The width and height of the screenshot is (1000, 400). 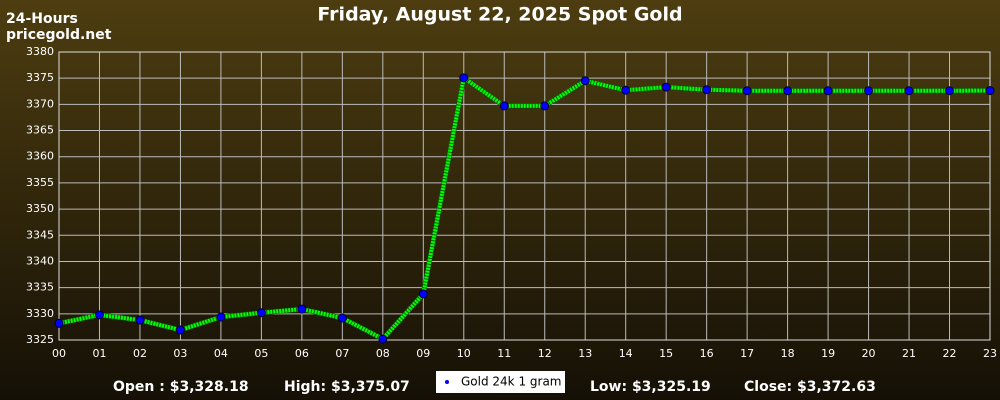 What do you see at coordinates (221, 353) in the screenshot?
I see `x-tick-label: 04` at bounding box center [221, 353].